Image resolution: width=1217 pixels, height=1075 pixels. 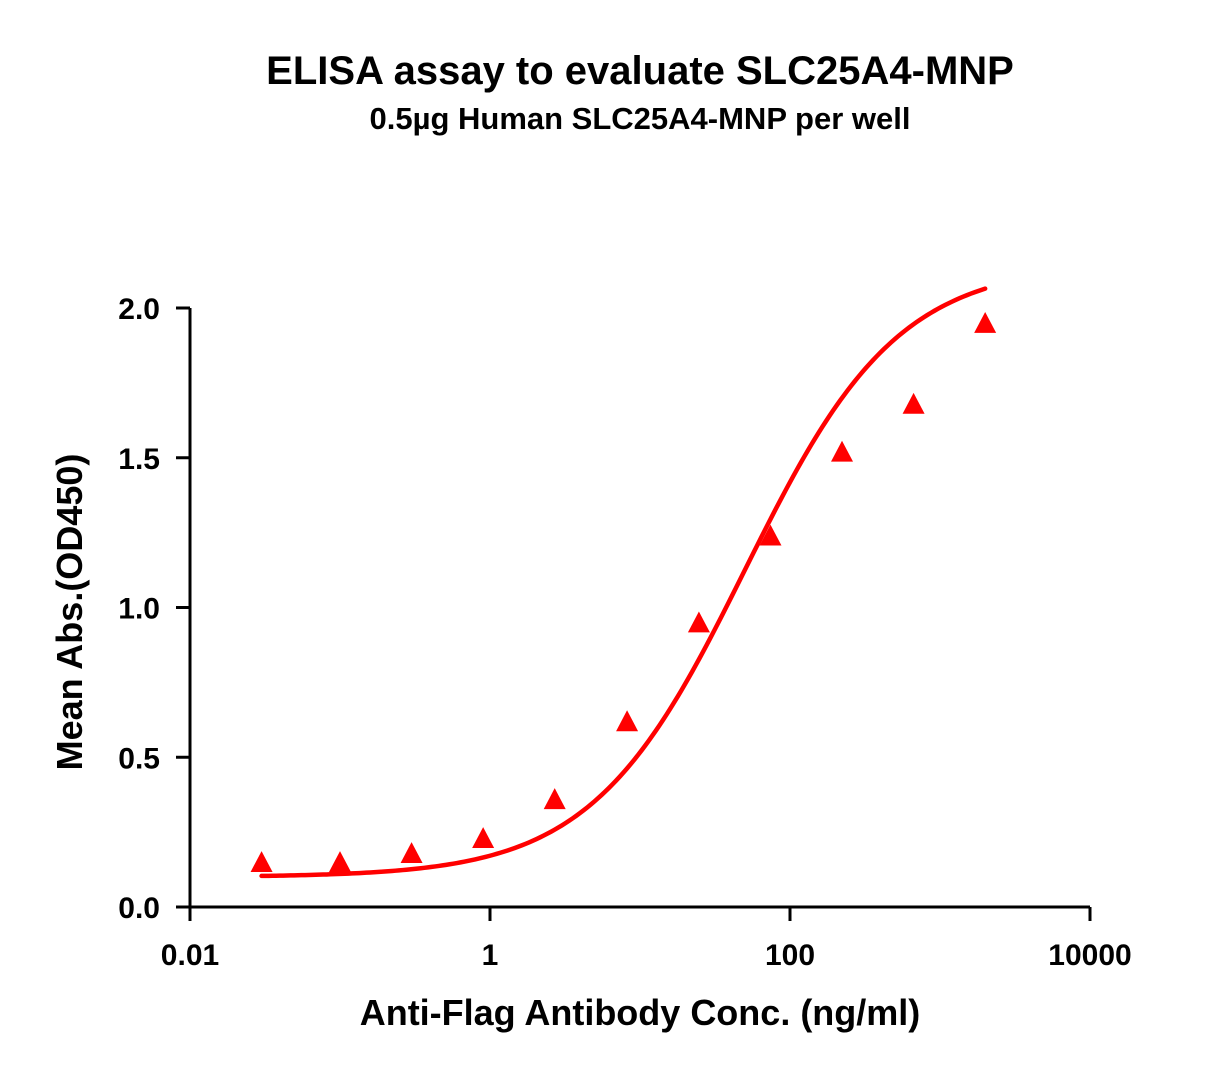 What do you see at coordinates (1089, 955) in the screenshot?
I see `x-tick-label: 10000` at bounding box center [1089, 955].